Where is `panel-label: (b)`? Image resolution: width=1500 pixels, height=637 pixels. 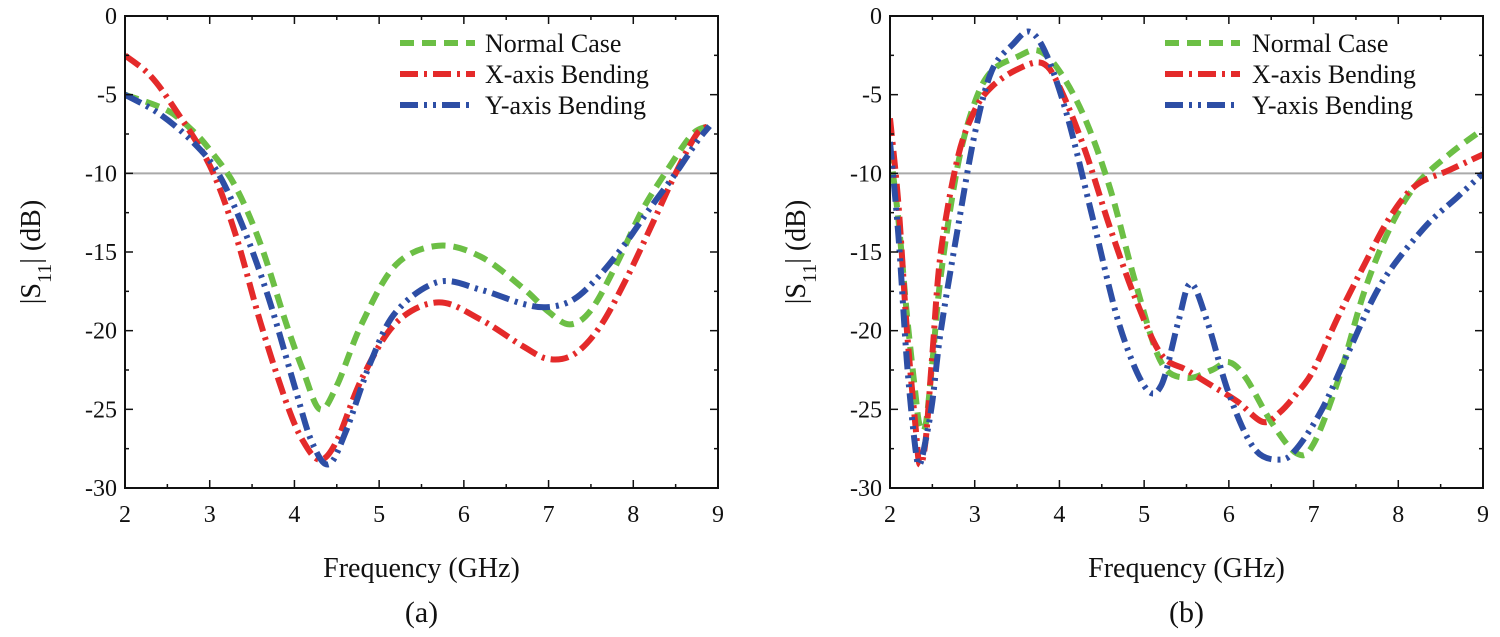
panel-label: (b) is located at coordinates (1186, 612).